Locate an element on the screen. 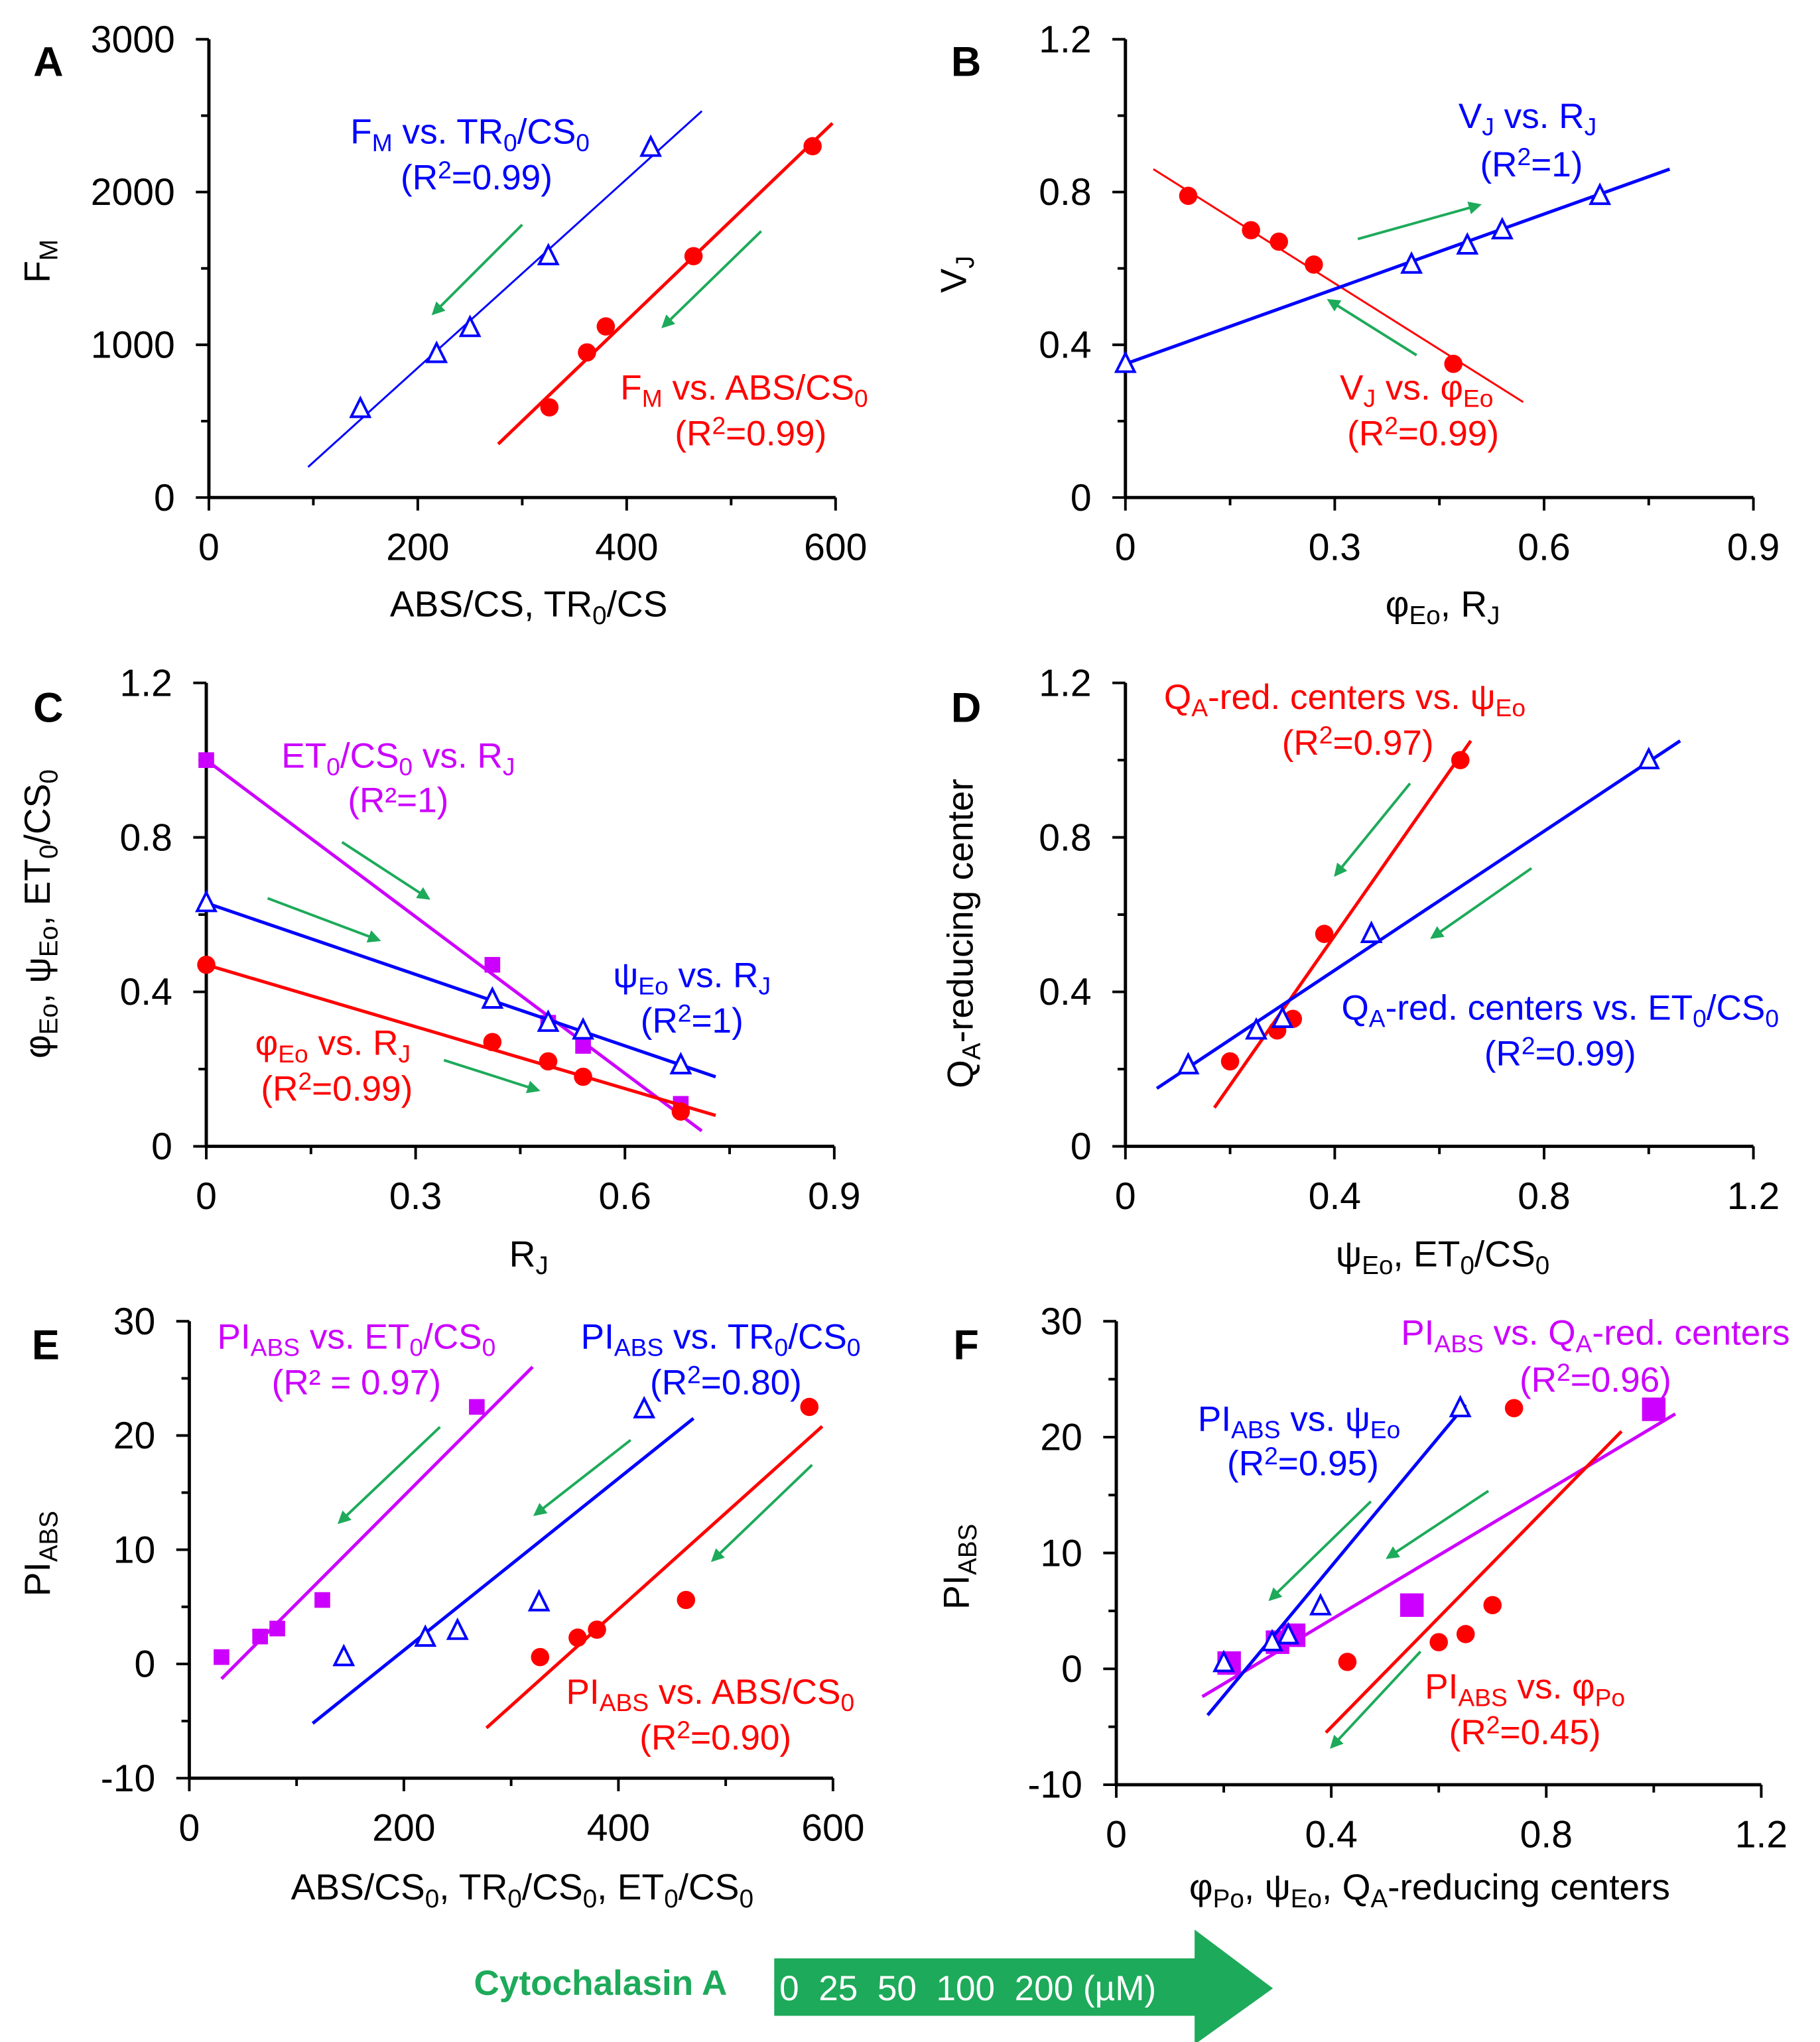  text-segment: -reducing center is located at coordinates (959, 911).